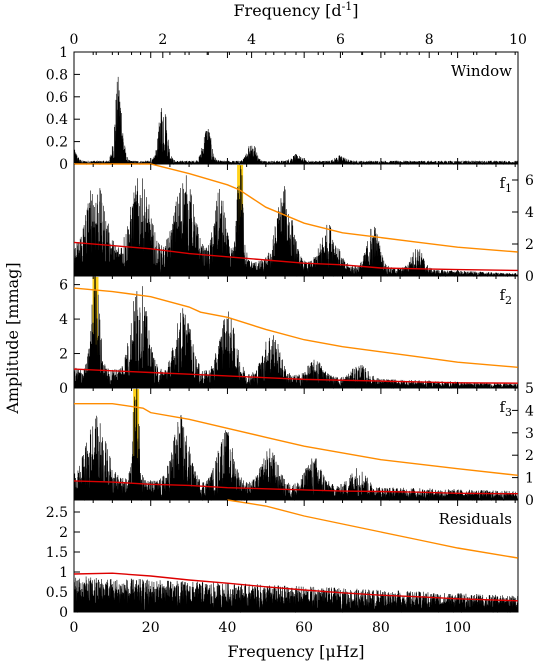 This screenshot has height=664, width=540. What do you see at coordinates (508, 188) in the screenshot?
I see `panel-label-sub: 1` at bounding box center [508, 188].